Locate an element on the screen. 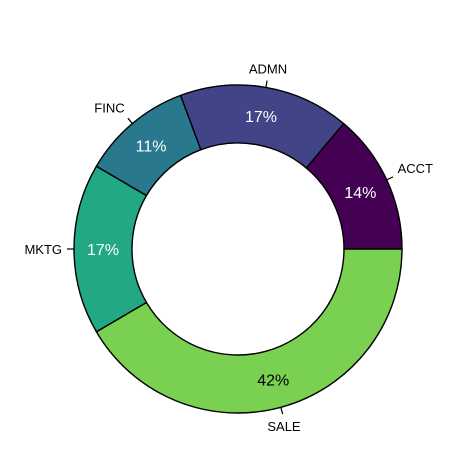 This screenshot has width=474, height=474. category-label-mktg: MKTG is located at coordinates (43, 249).